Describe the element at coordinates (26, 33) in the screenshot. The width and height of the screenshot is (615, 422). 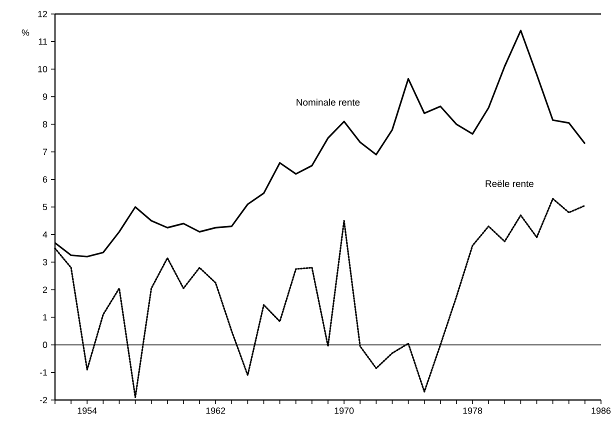
I see `y-axis-title: %` at that location.